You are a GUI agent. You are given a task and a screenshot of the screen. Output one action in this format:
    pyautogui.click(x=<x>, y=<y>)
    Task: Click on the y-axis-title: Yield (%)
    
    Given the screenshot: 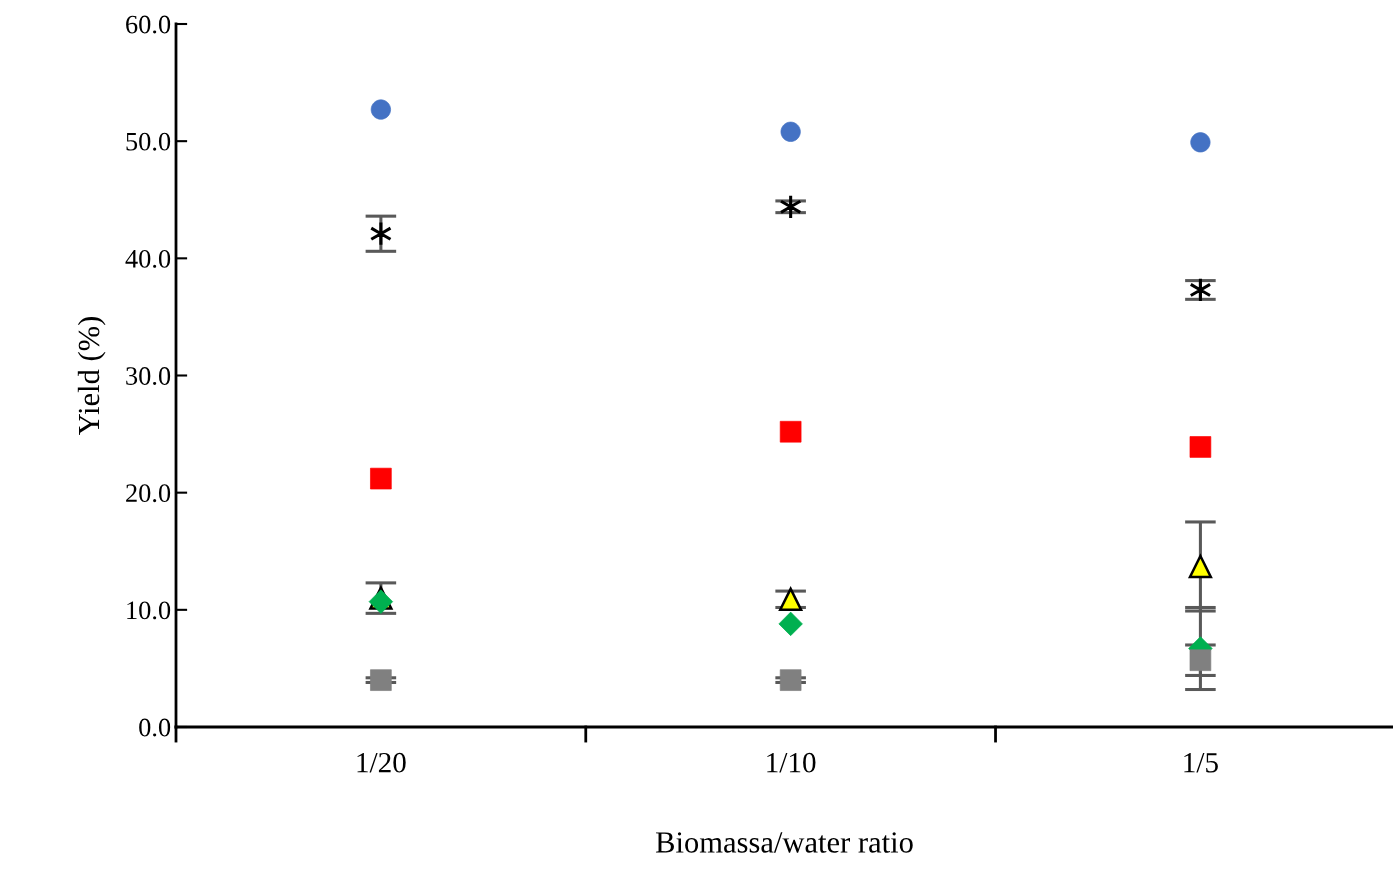 What is the action you would take?
    pyautogui.click(x=91, y=376)
    